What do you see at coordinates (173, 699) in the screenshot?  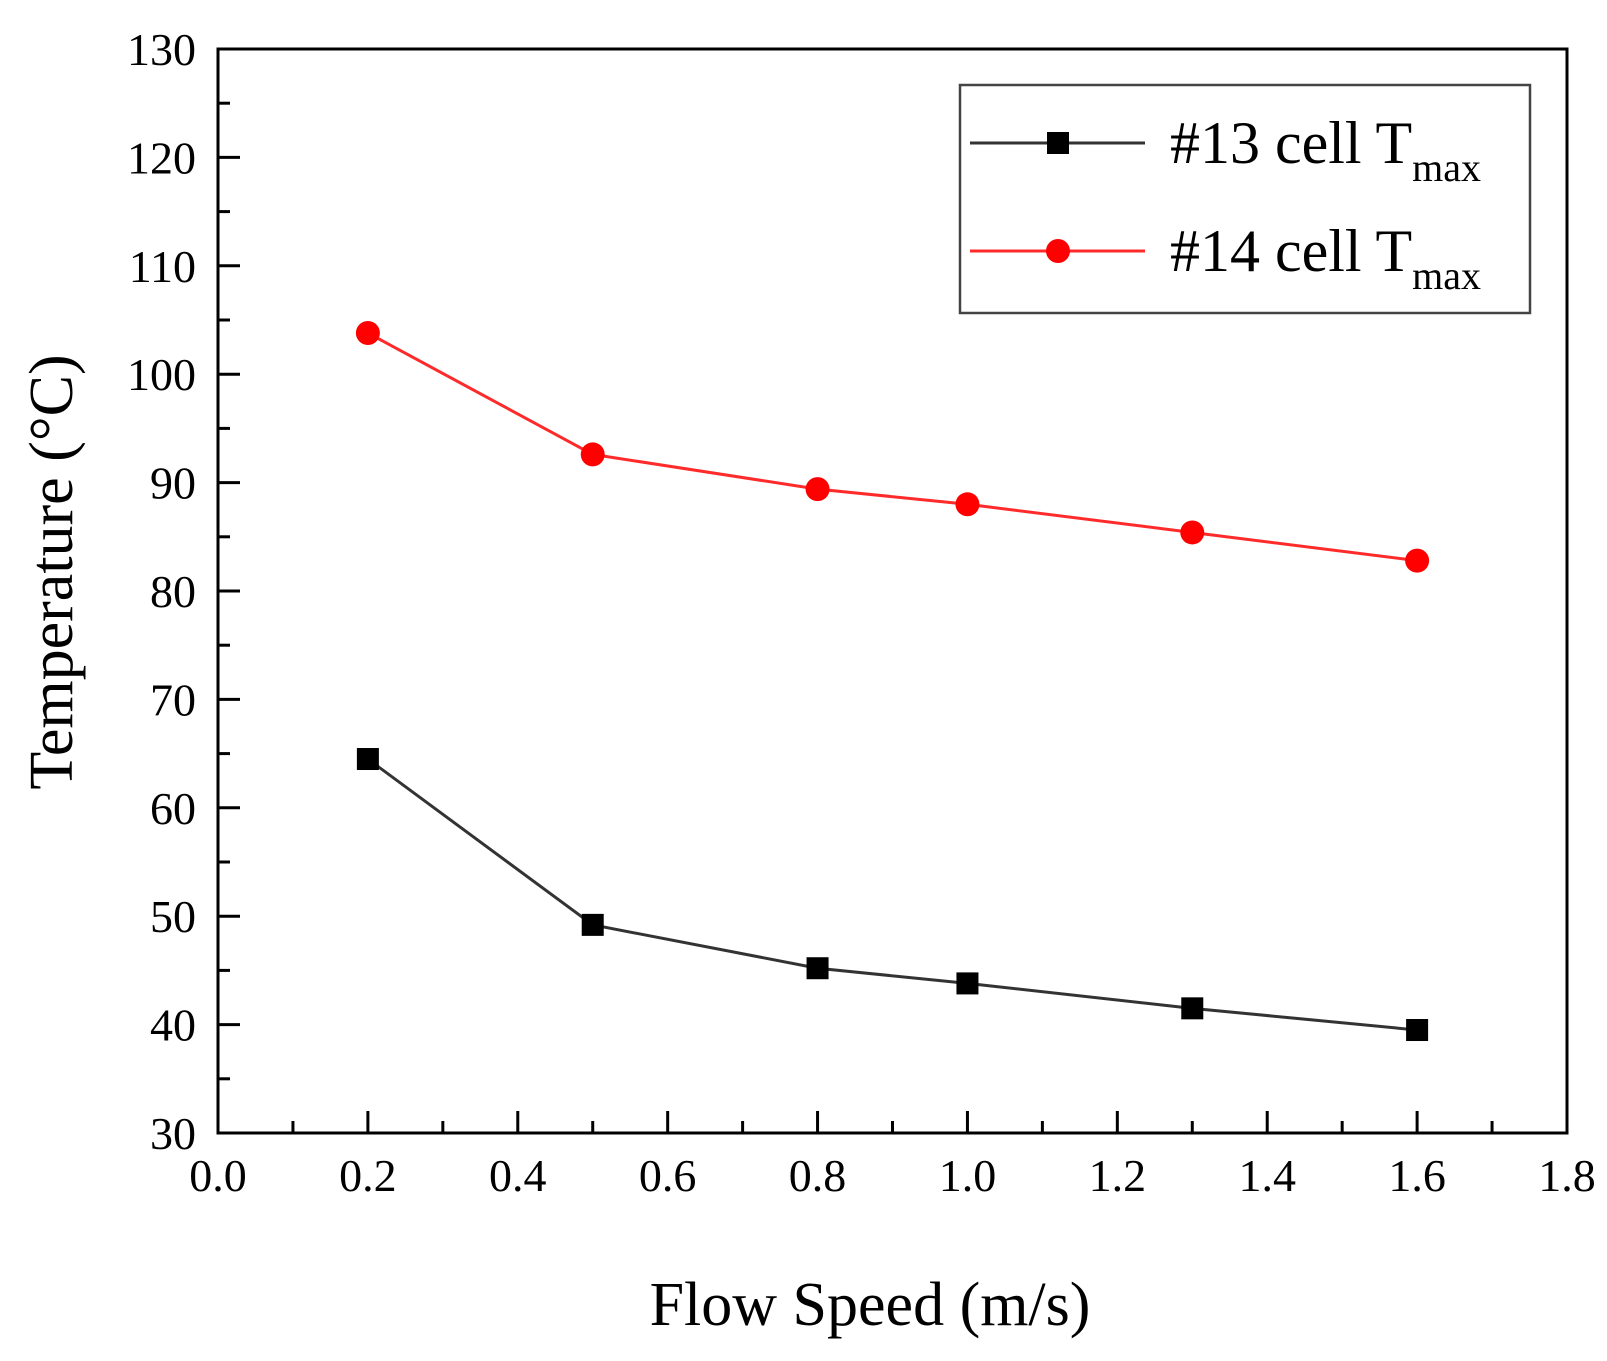 I see `y-tick-label: 70` at bounding box center [173, 699].